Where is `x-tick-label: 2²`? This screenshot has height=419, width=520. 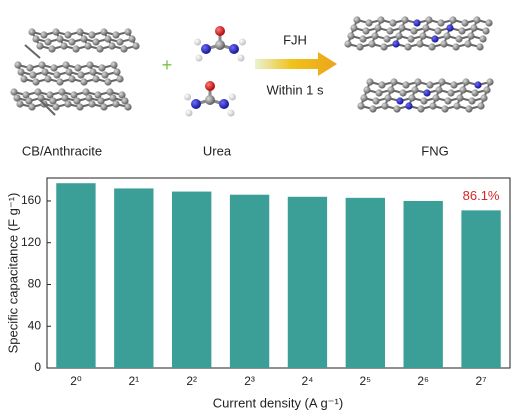
x-tick-label: 2² is located at coordinates (191, 381).